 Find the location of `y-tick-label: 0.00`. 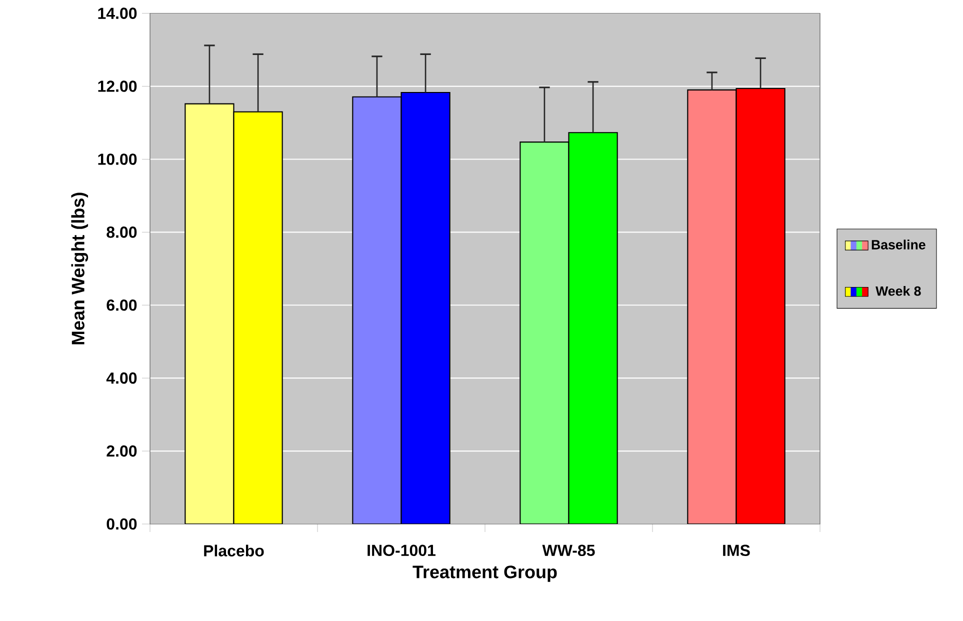

y-tick-label: 0.00 is located at coordinates (121, 524).